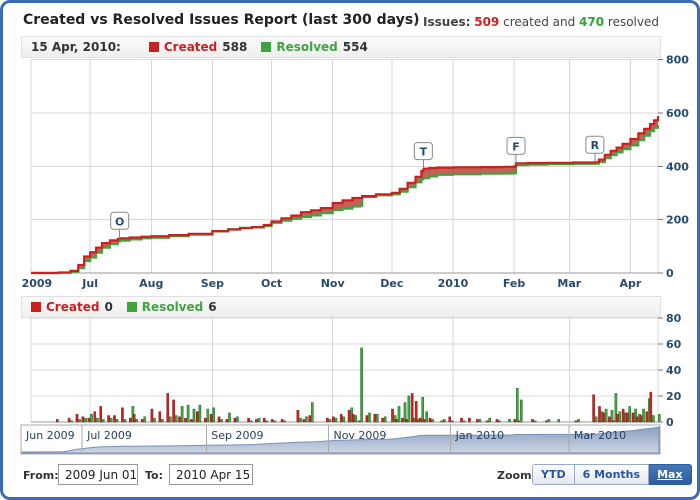 The width and height of the screenshot is (700, 500). What do you see at coordinates (98, 474) in the screenshot?
I see `from-date-input` at bounding box center [98, 474].